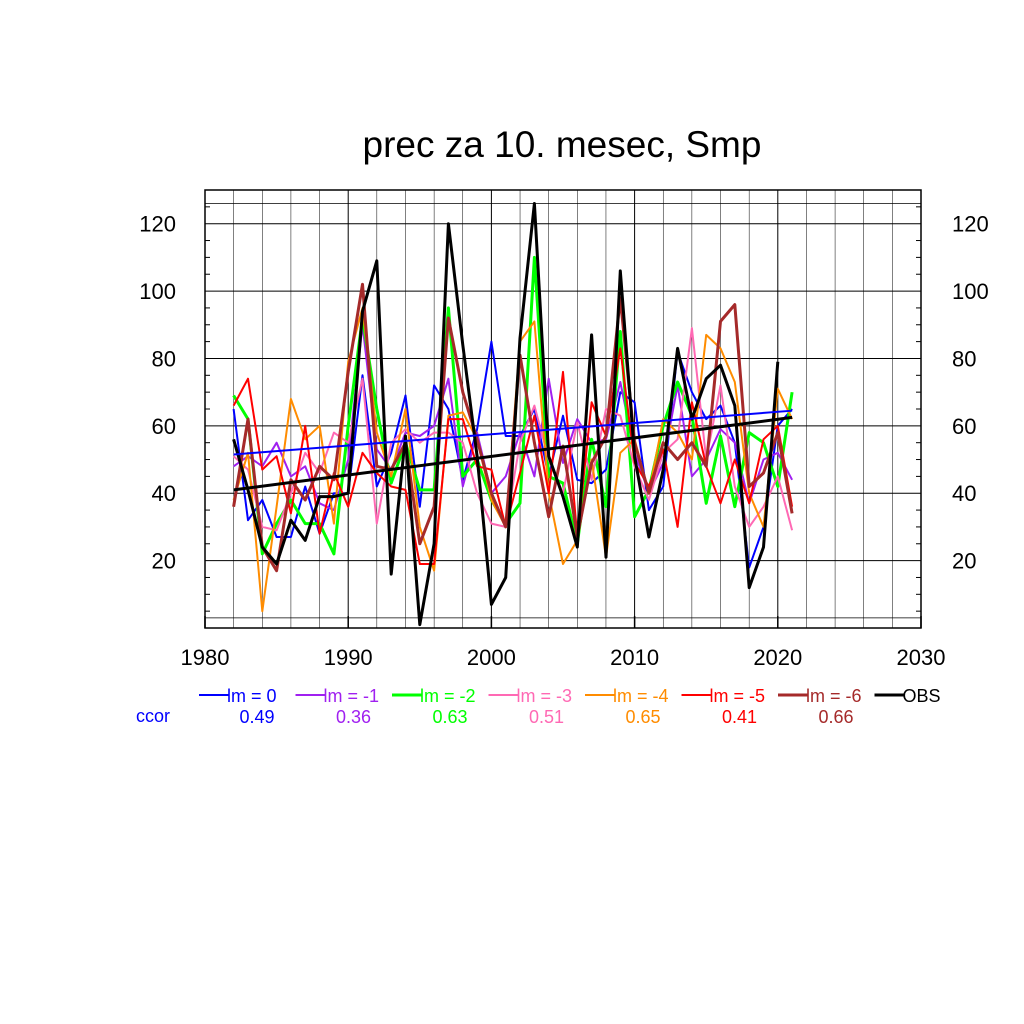 This screenshot has height=1024, width=1024. Describe the element at coordinates (491, 657) in the screenshot. I see `x-tick-label: 2000` at that location.